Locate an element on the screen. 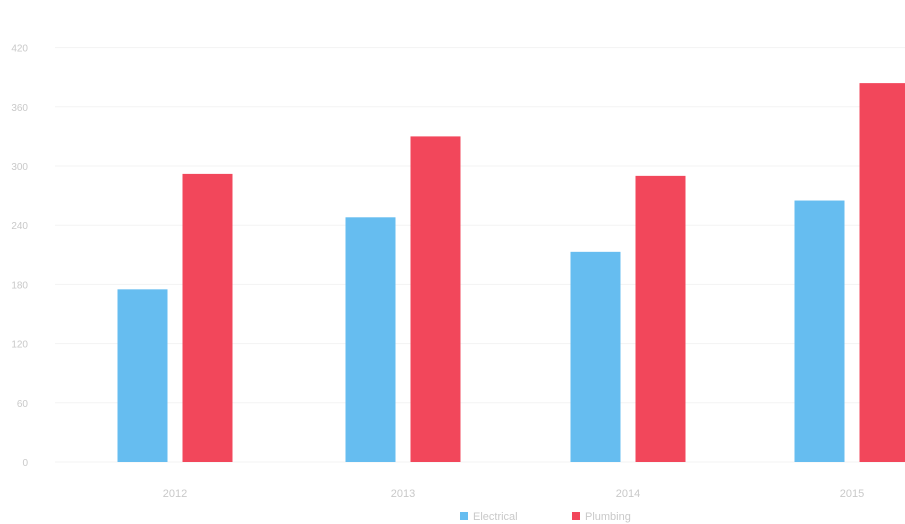 The image size is (905, 524). y-tick-label: 120 is located at coordinates (19, 345).